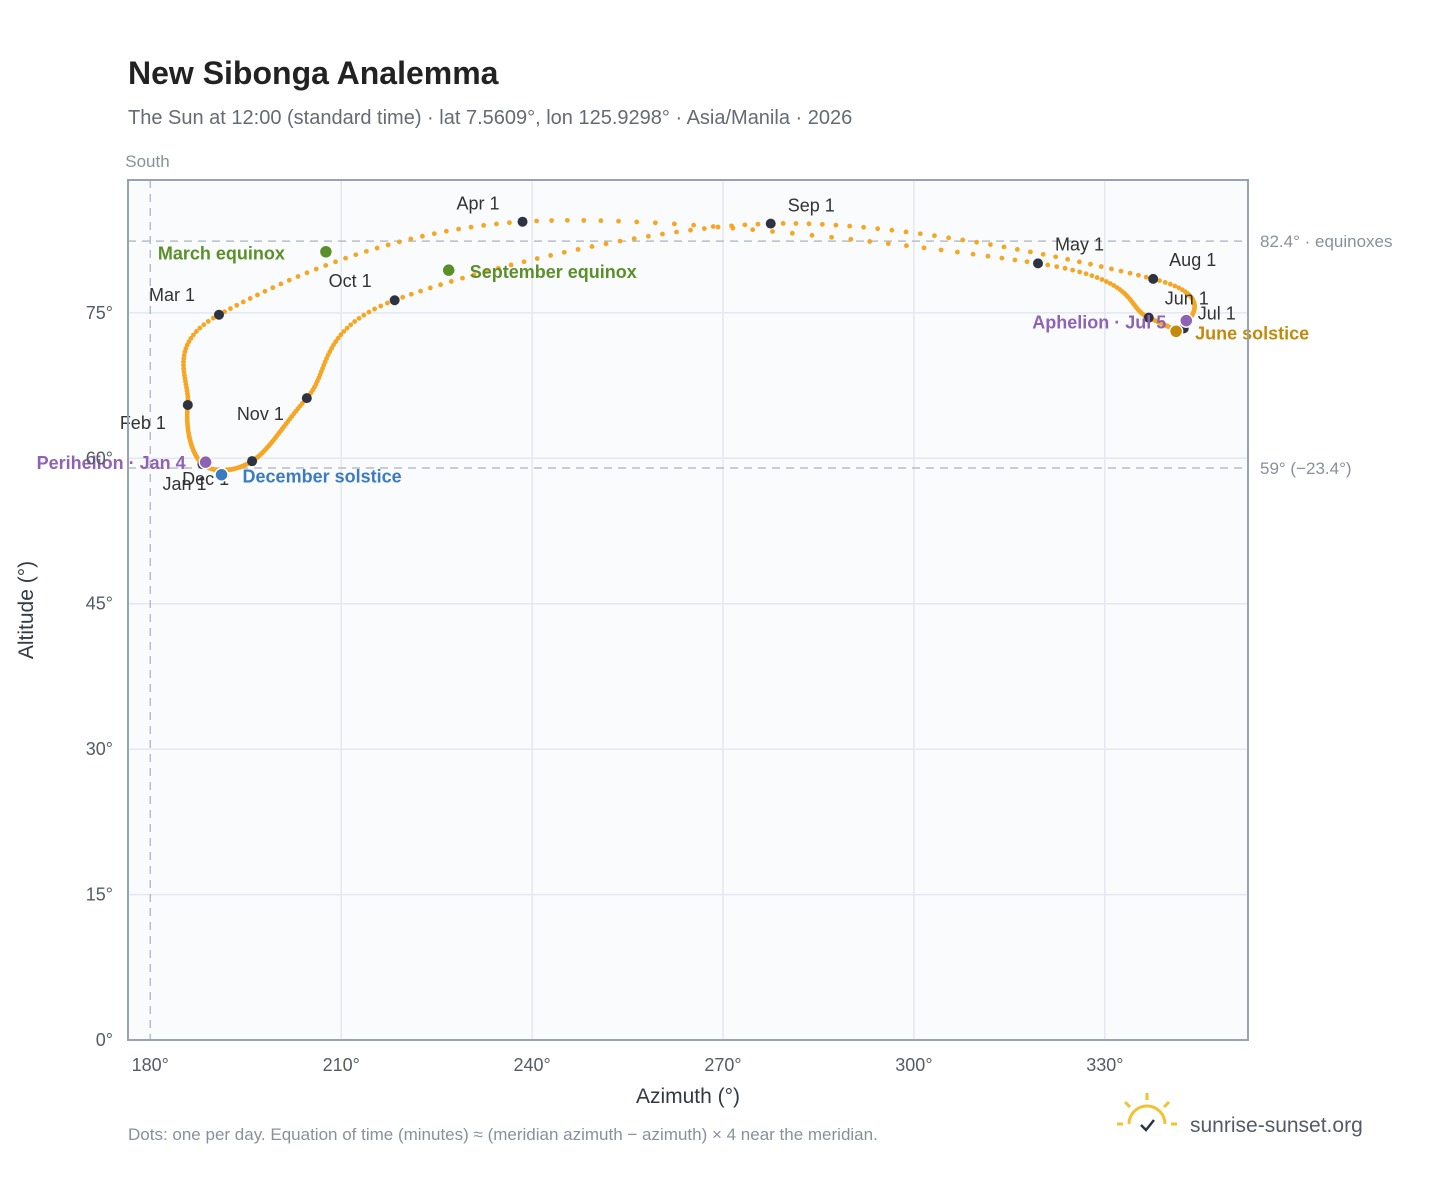  I want to click on y-tick-label: 45°, so click(99, 604).